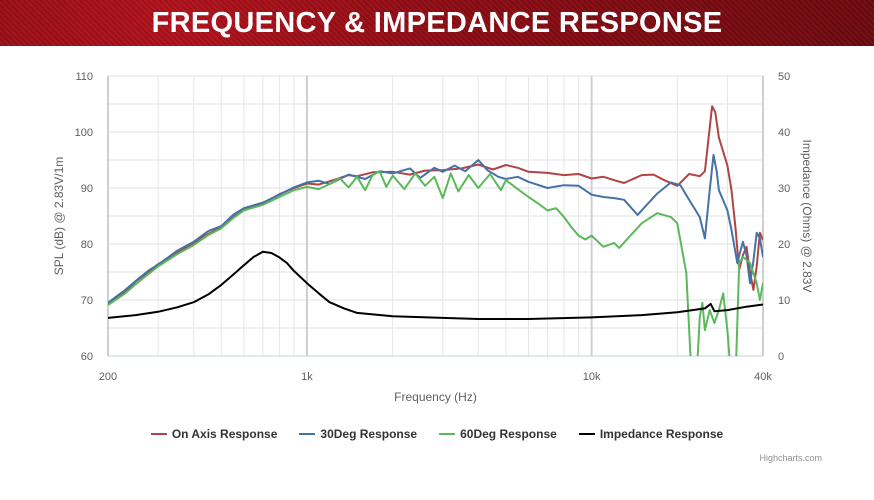 This screenshot has height=500, width=874. I want to click on x-tick-label: 40k, so click(763, 377).